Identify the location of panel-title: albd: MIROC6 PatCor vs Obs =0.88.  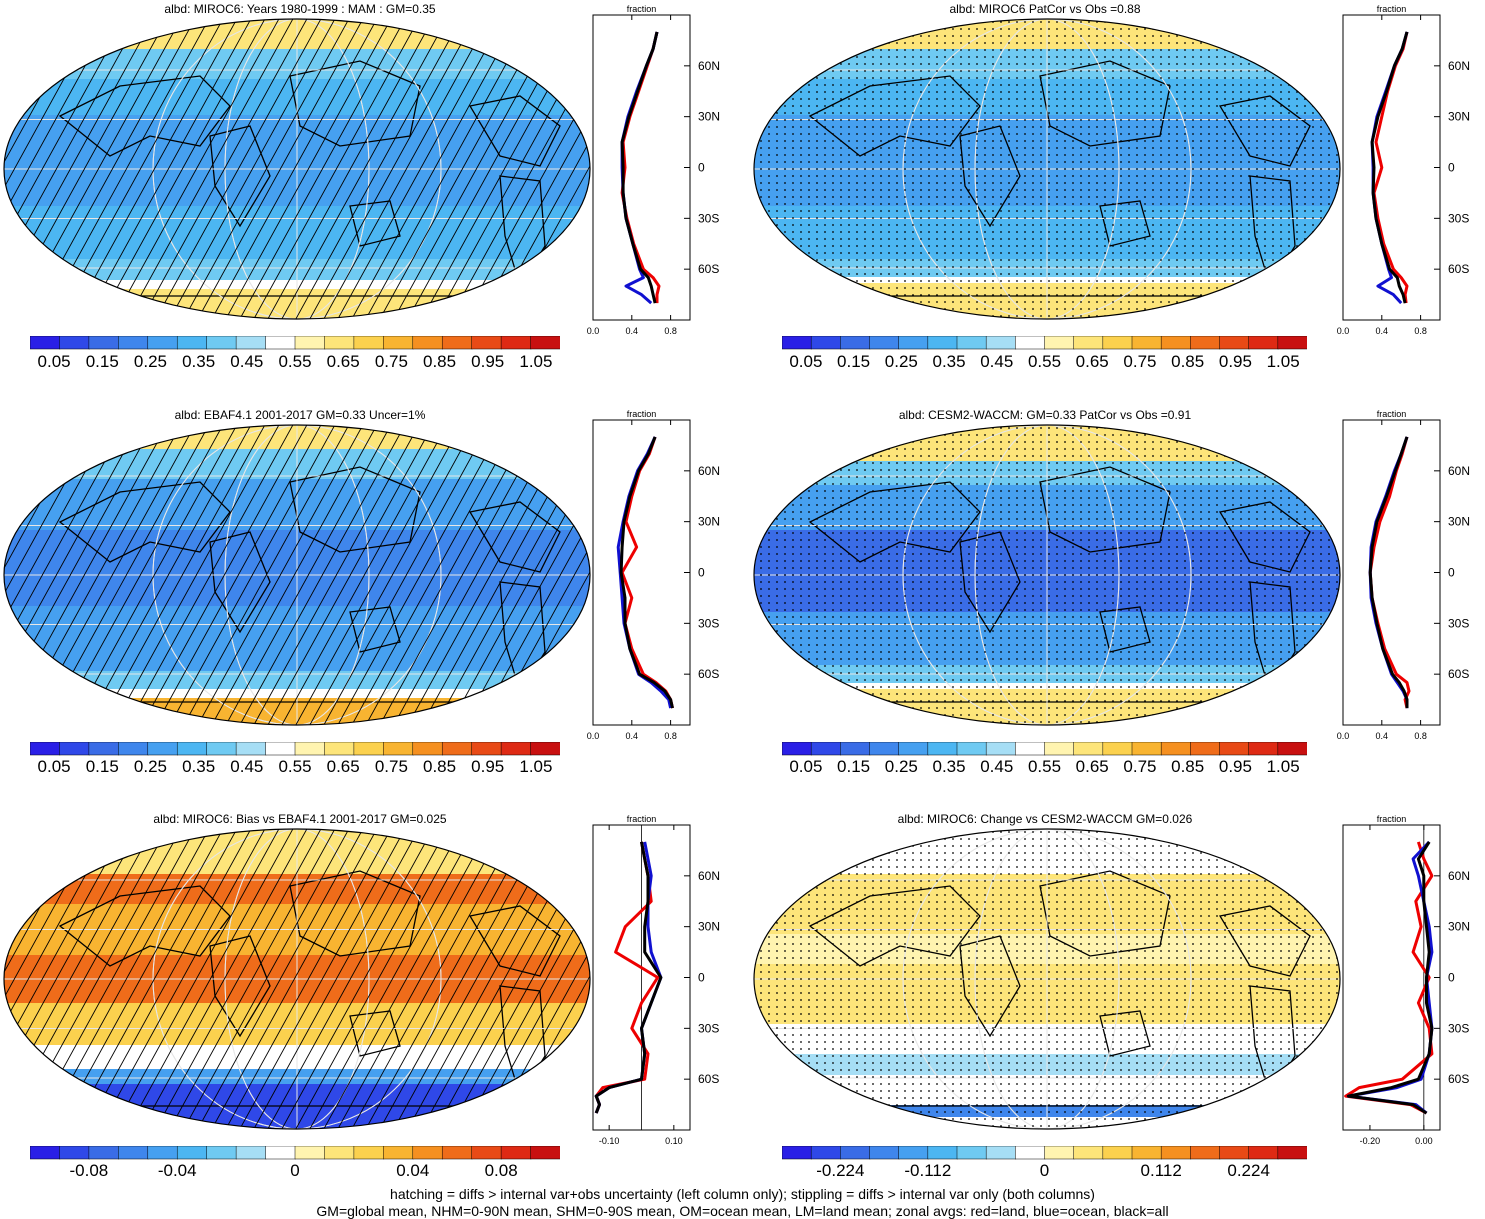
(1045, 9).